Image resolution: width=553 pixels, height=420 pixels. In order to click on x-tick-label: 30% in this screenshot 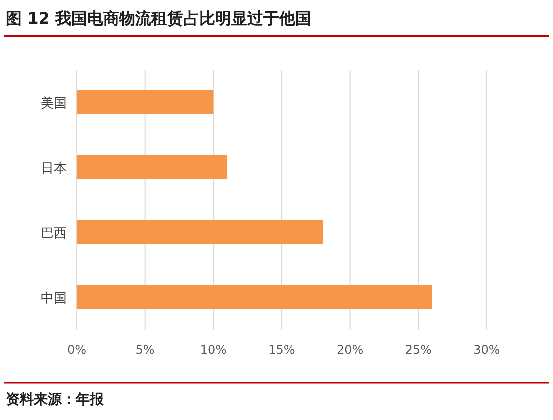, I will do `click(487, 350)`.